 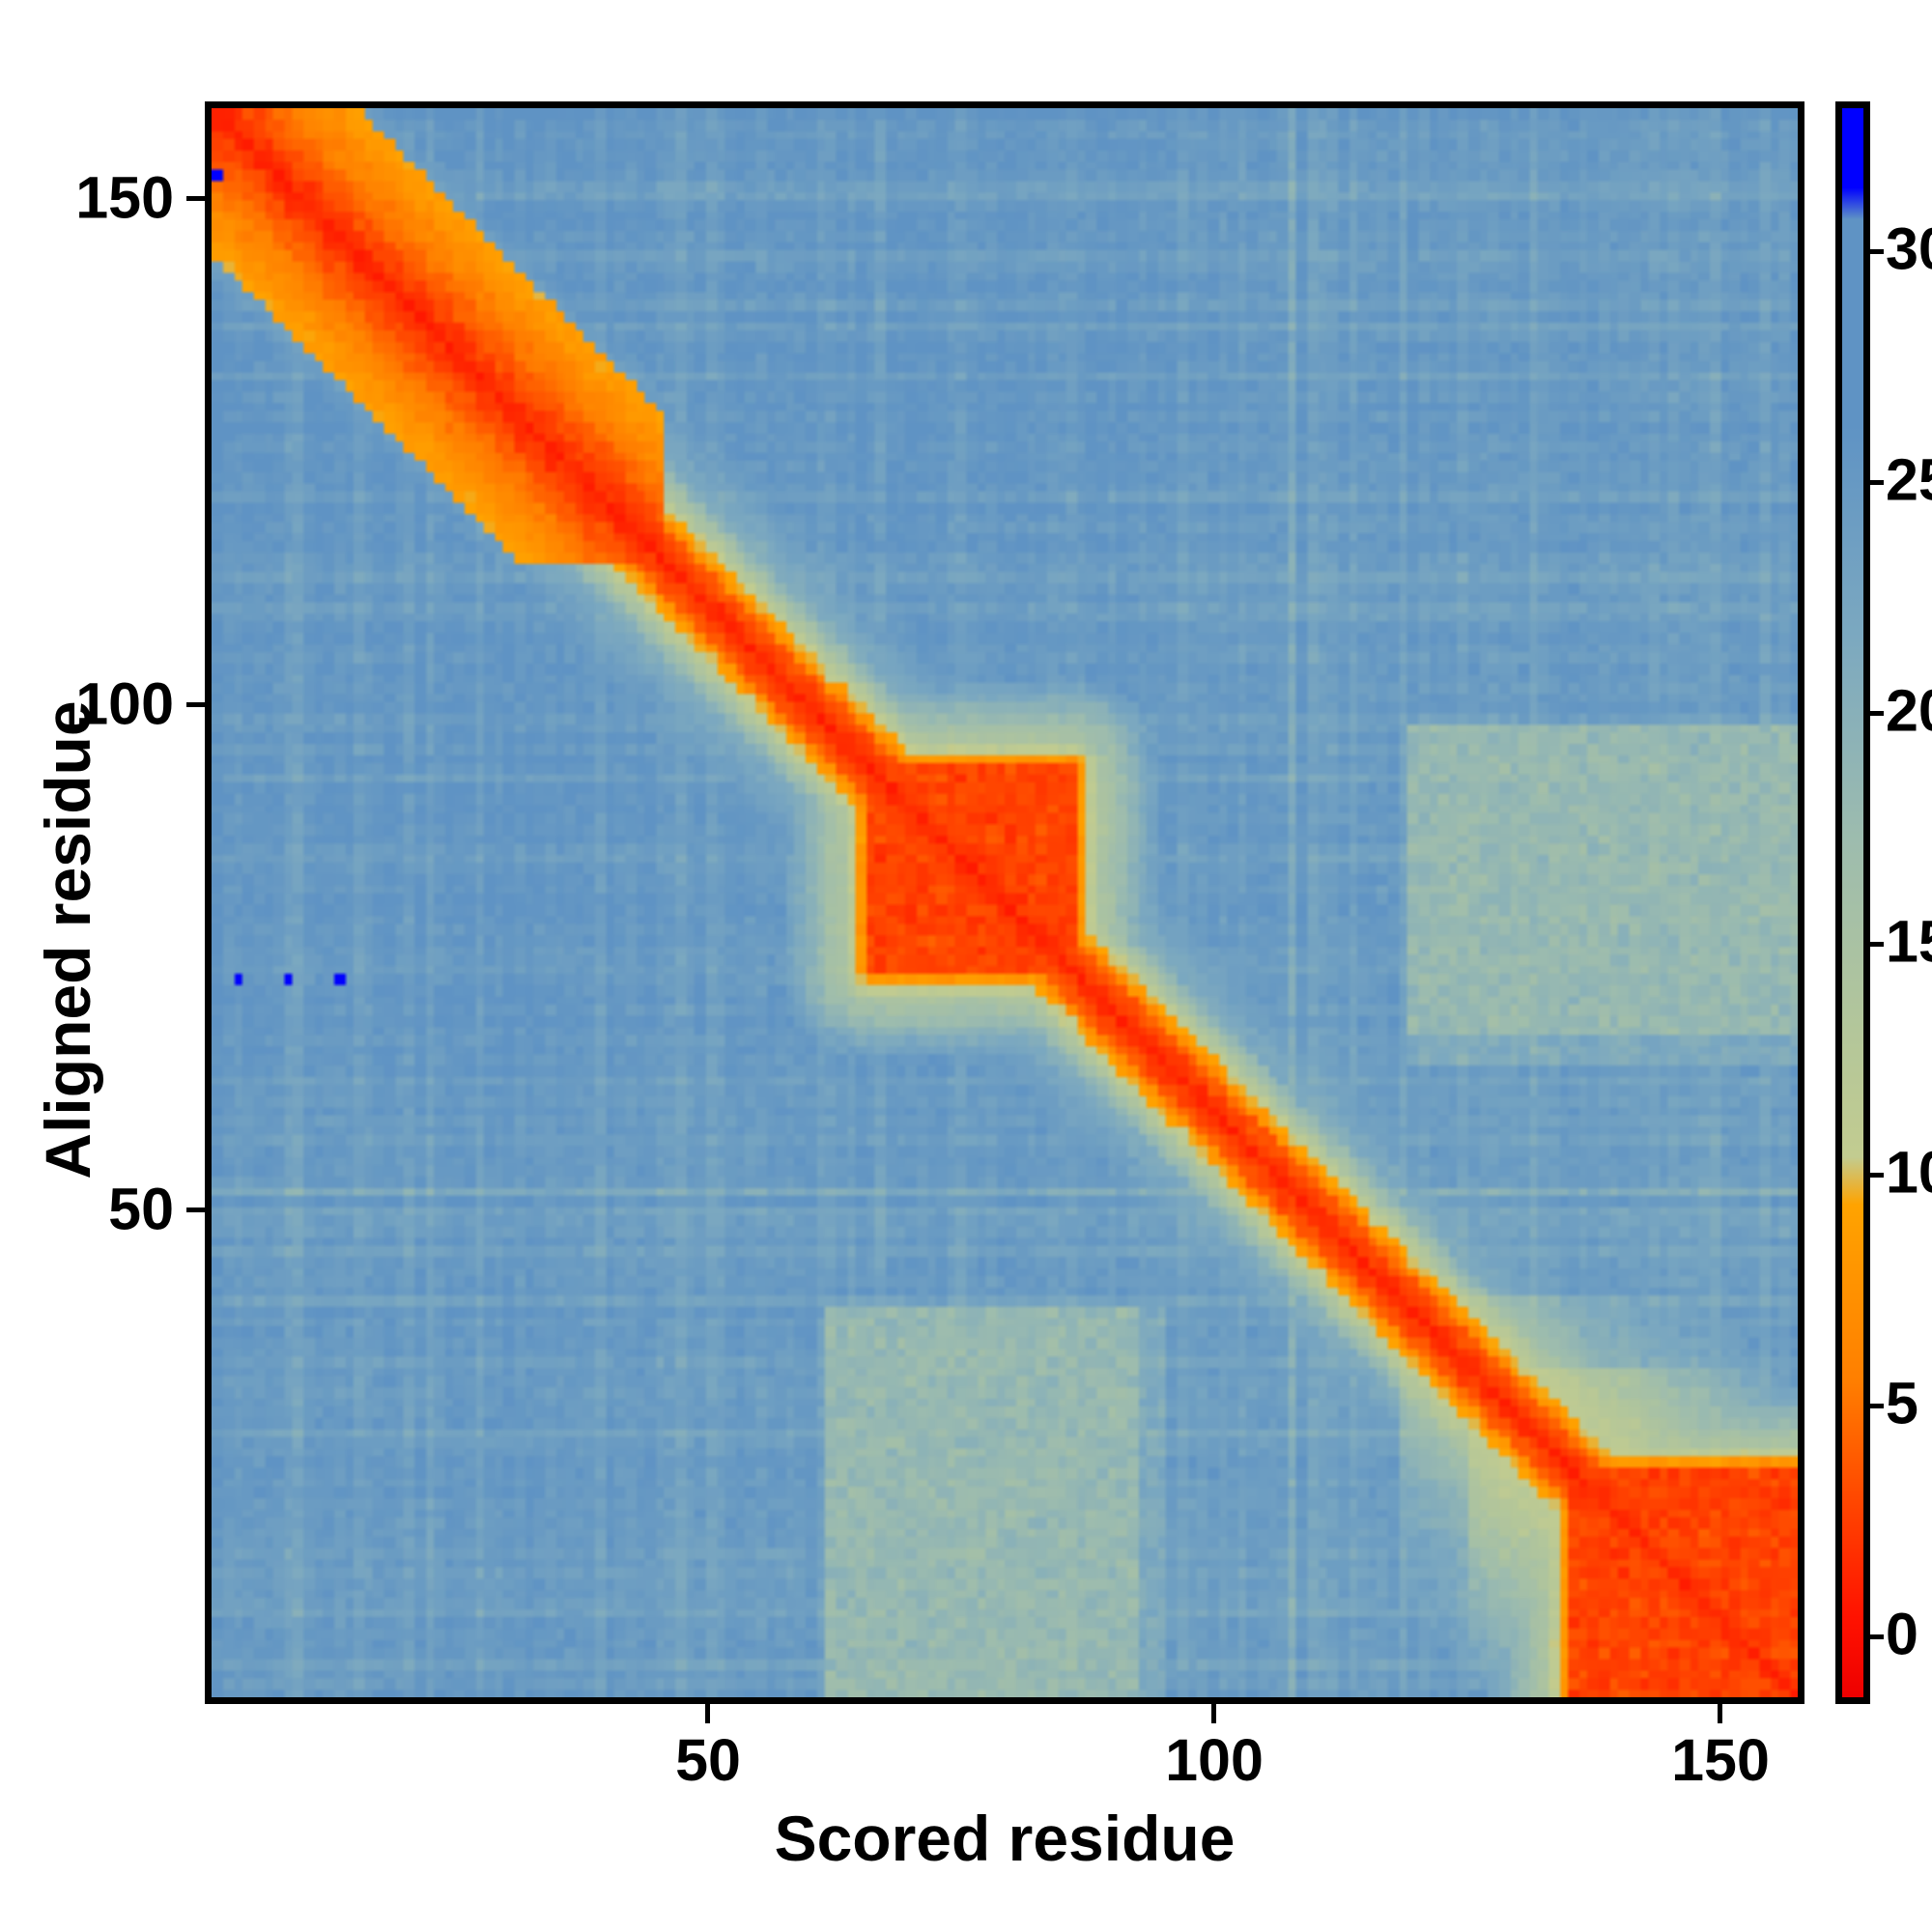 I want to click on colorbar, so click(x=1852, y=902).